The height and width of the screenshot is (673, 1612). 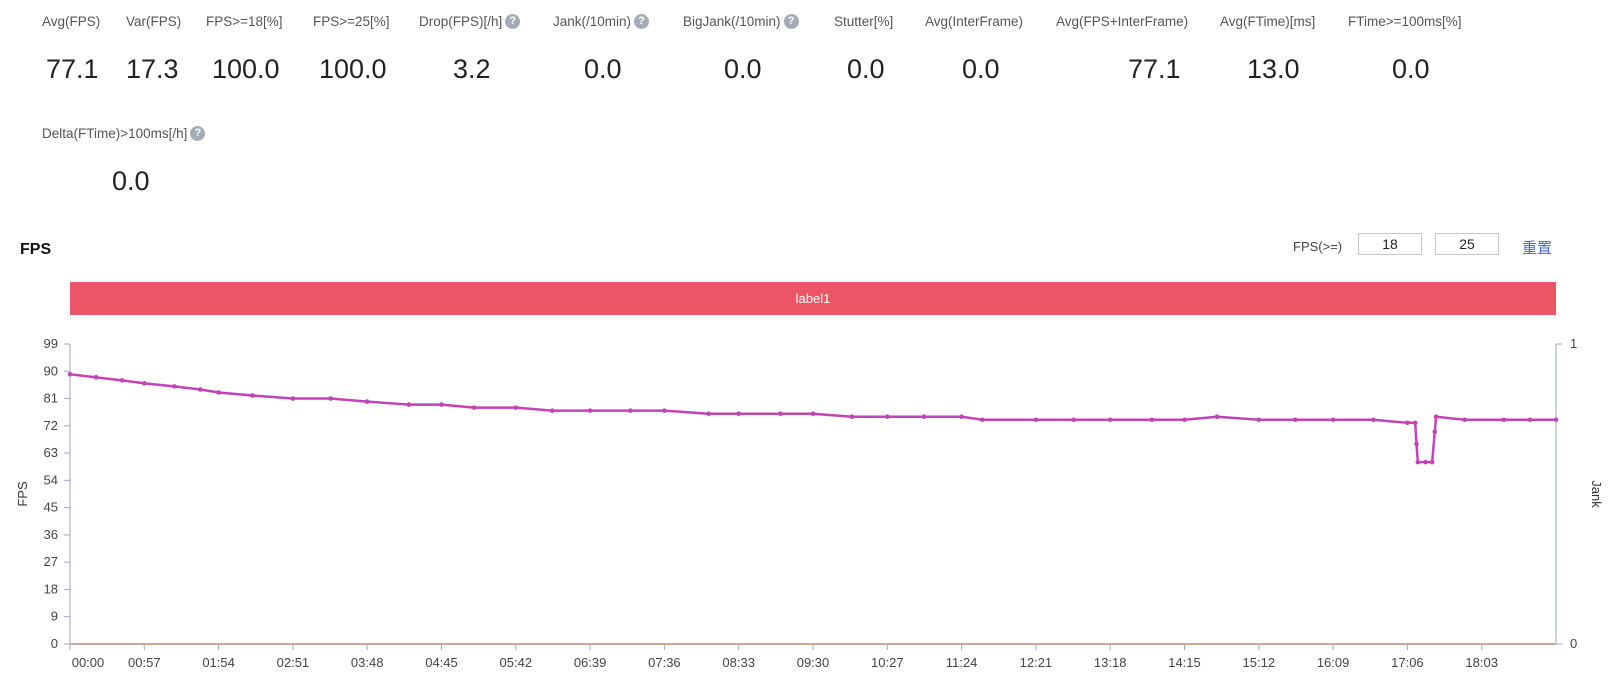 What do you see at coordinates (51, 425) in the screenshot?
I see `y-tick-label: 72` at bounding box center [51, 425].